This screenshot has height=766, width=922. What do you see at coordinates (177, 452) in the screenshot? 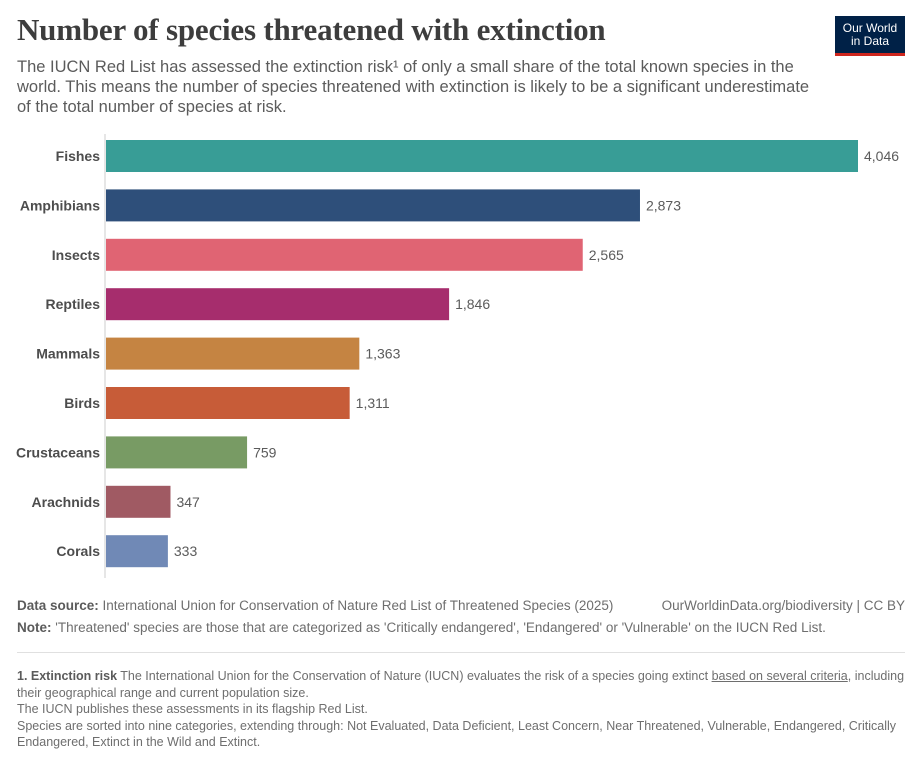
I see `bar-crustaceans` at bounding box center [177, 452].